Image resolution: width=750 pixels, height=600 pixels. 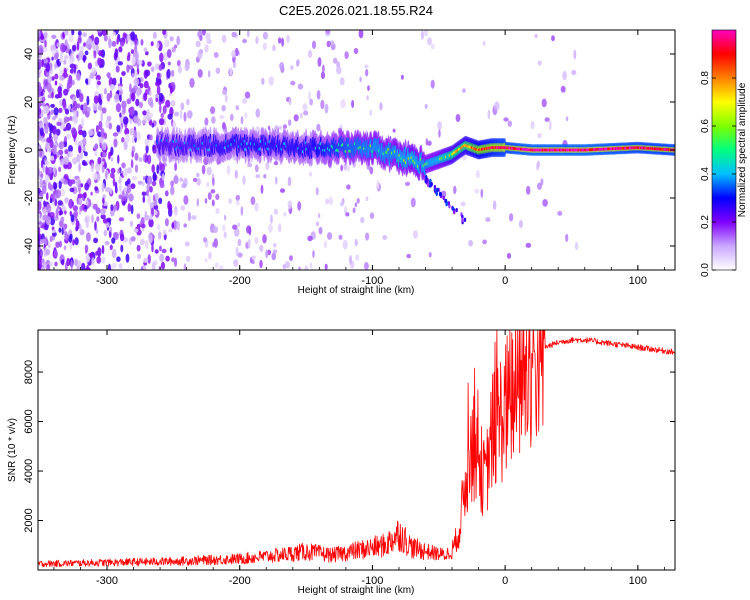 What do you see at coordinates (705, 78) in the screenshot?
I see `colorbar-tick-label: 0.8` at bounding box center [705, 78].